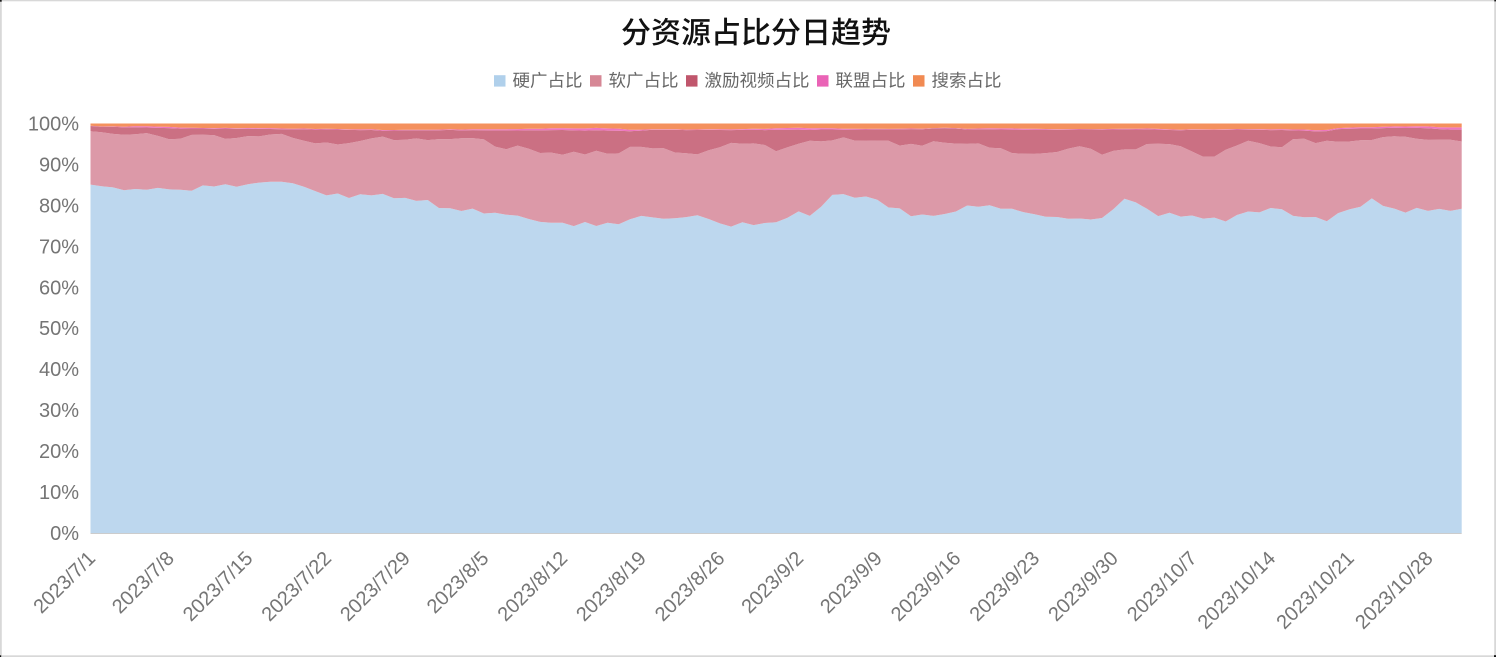  Describe the element at coordinates (53, 125) in the screenshot. I see `svg-text: 100%` at that location.